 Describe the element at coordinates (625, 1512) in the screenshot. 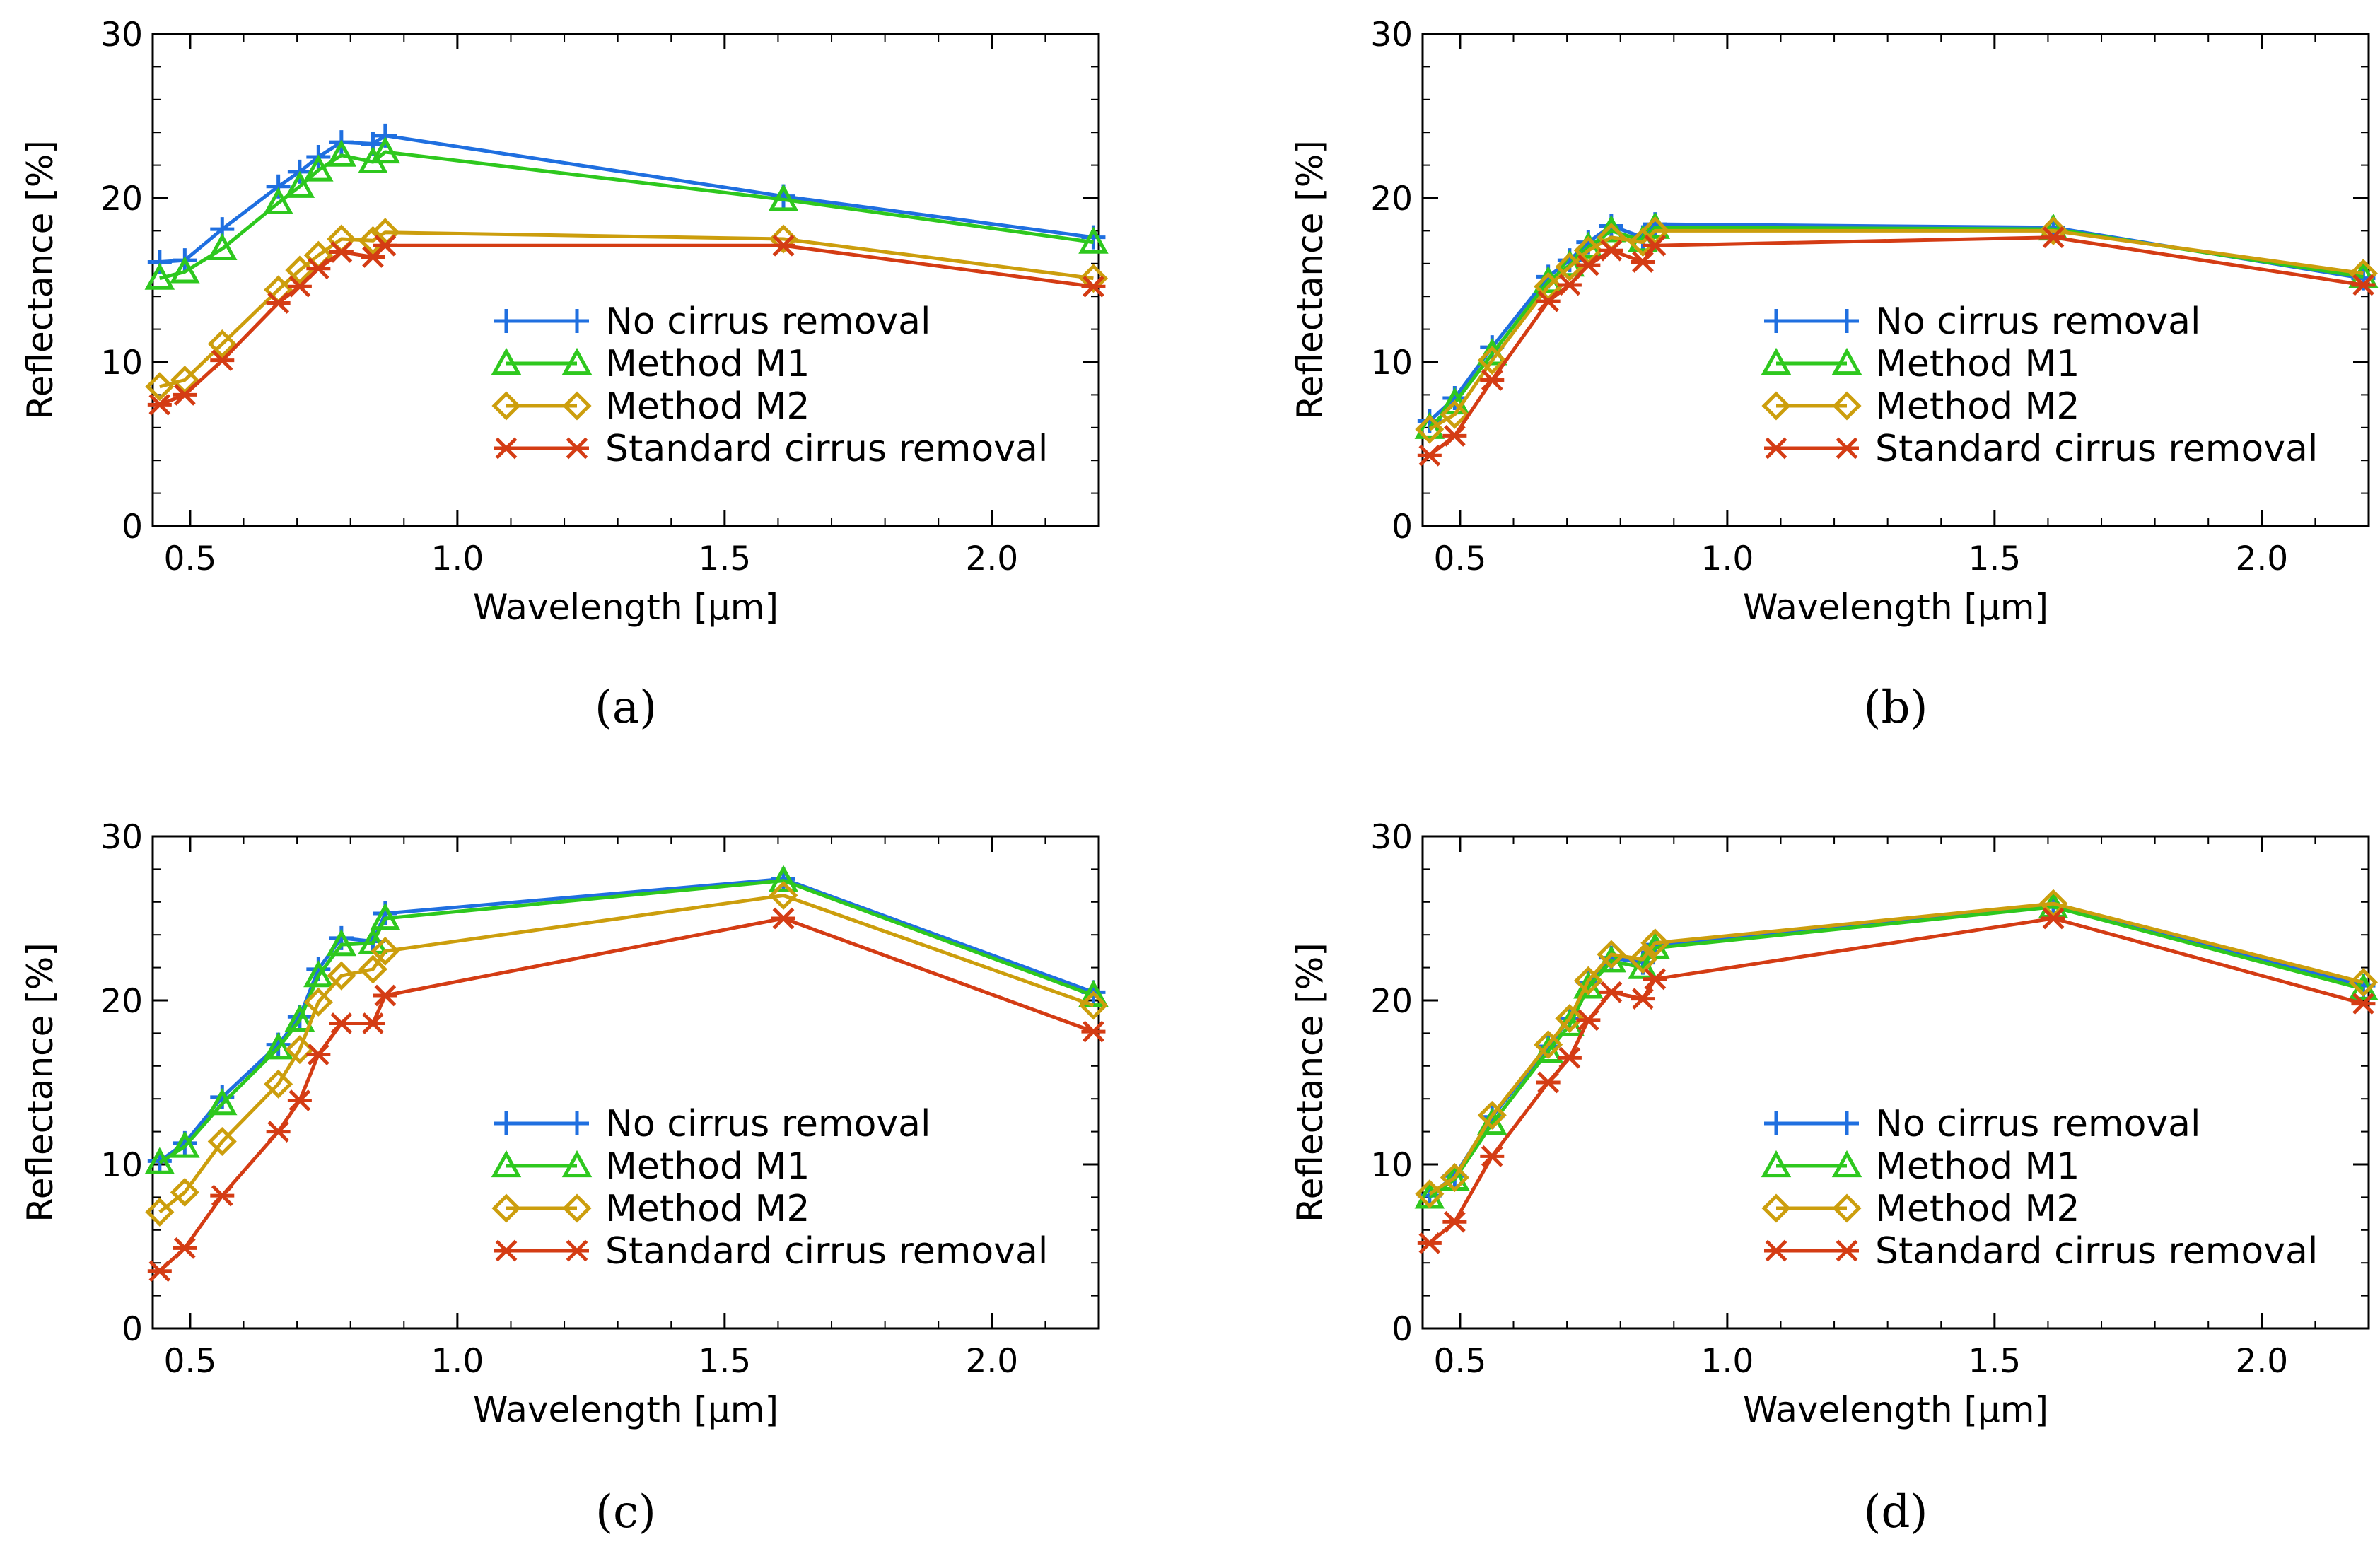

I see `panel-caption: (c)` at that location.